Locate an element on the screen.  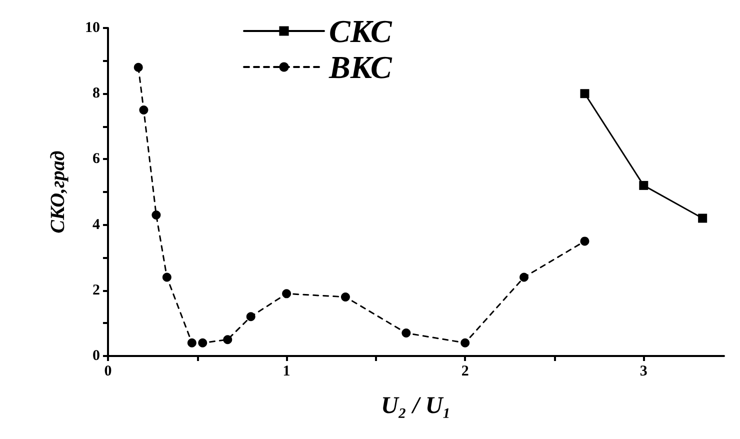
x-tick-label: 1 is located at coordinates (286, 372).